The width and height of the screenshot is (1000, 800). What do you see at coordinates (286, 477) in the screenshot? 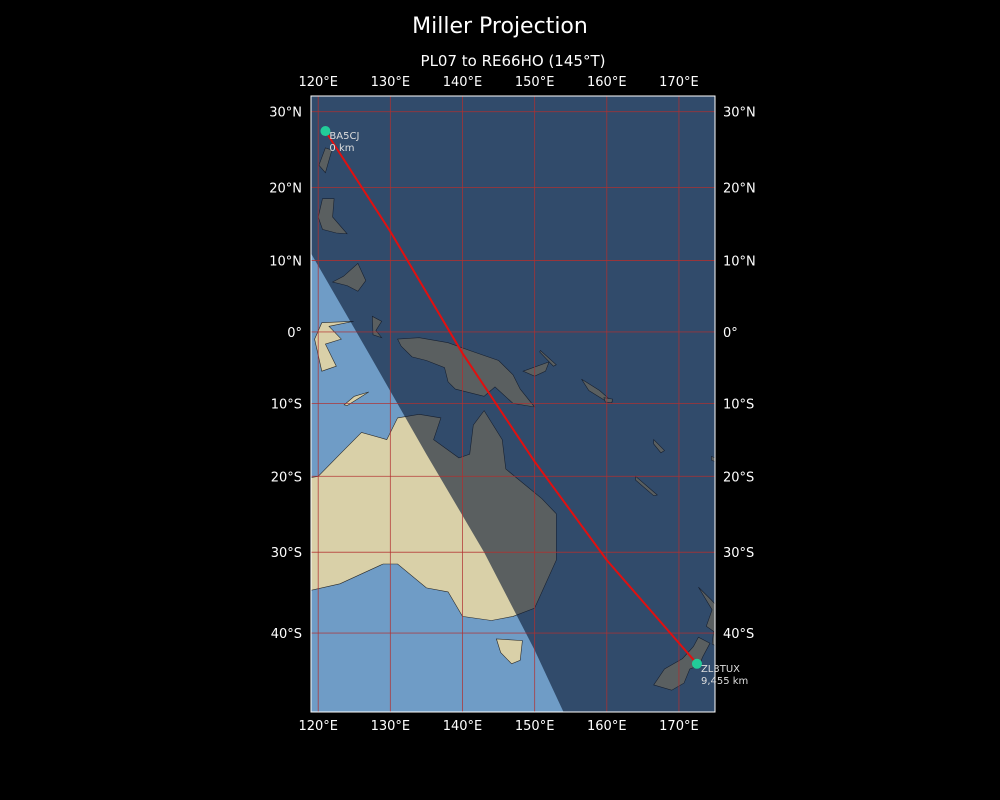
I see `lat-tick-label-left: 20°S` at bounding box center [286, 477].